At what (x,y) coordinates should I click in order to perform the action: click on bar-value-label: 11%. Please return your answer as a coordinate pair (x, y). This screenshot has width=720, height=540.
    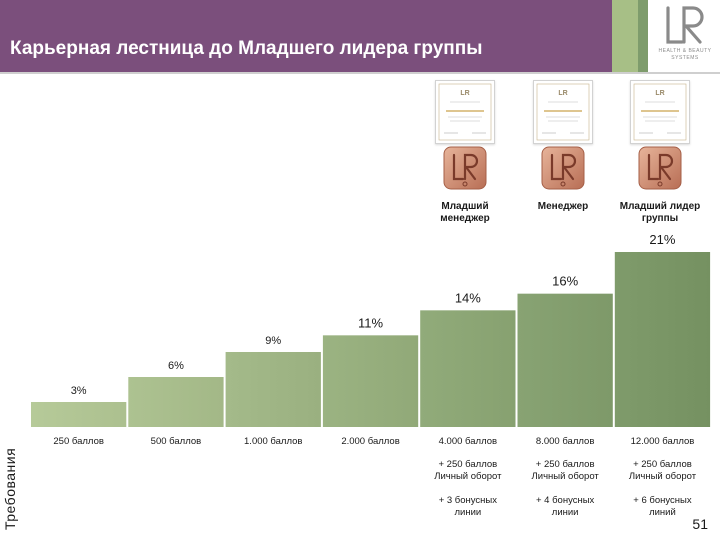
    Looking at the image, I should click on (370, 322).